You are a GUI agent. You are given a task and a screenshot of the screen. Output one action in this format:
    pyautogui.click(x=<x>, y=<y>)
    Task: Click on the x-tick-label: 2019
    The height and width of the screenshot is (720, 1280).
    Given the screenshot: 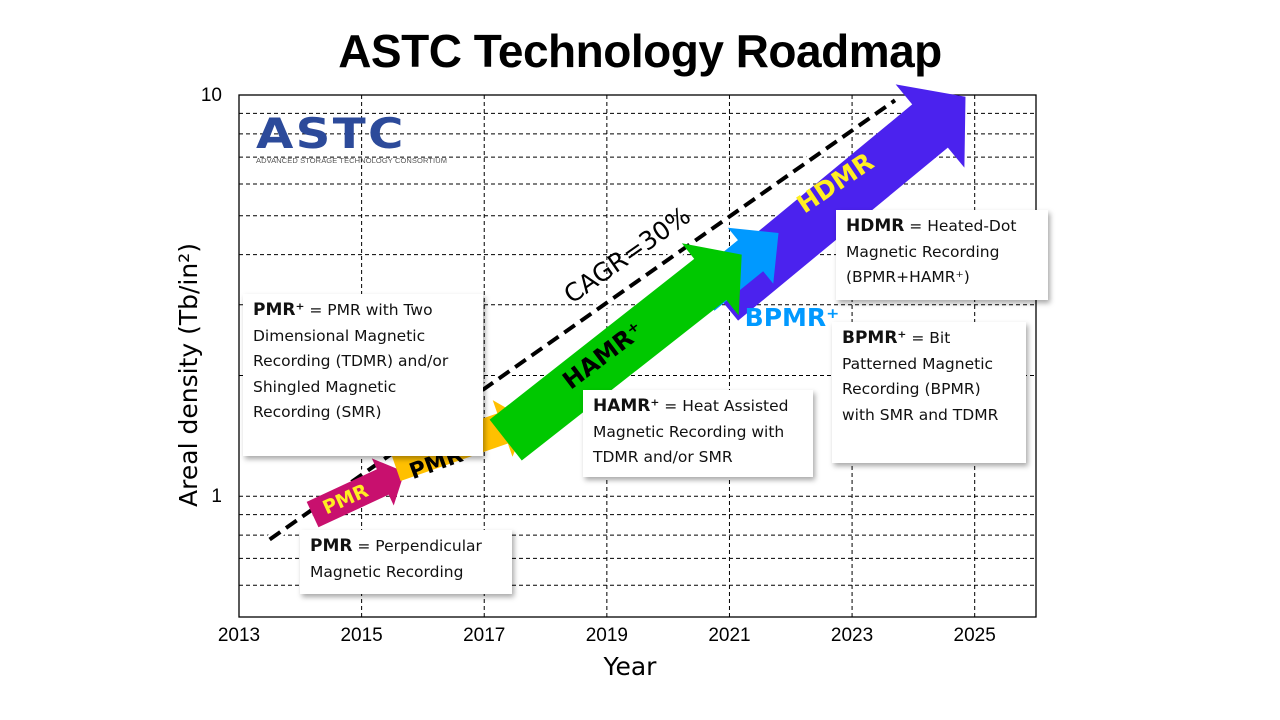 What is the action you would take?
    pyautogui.click(x=607, y=635)
    